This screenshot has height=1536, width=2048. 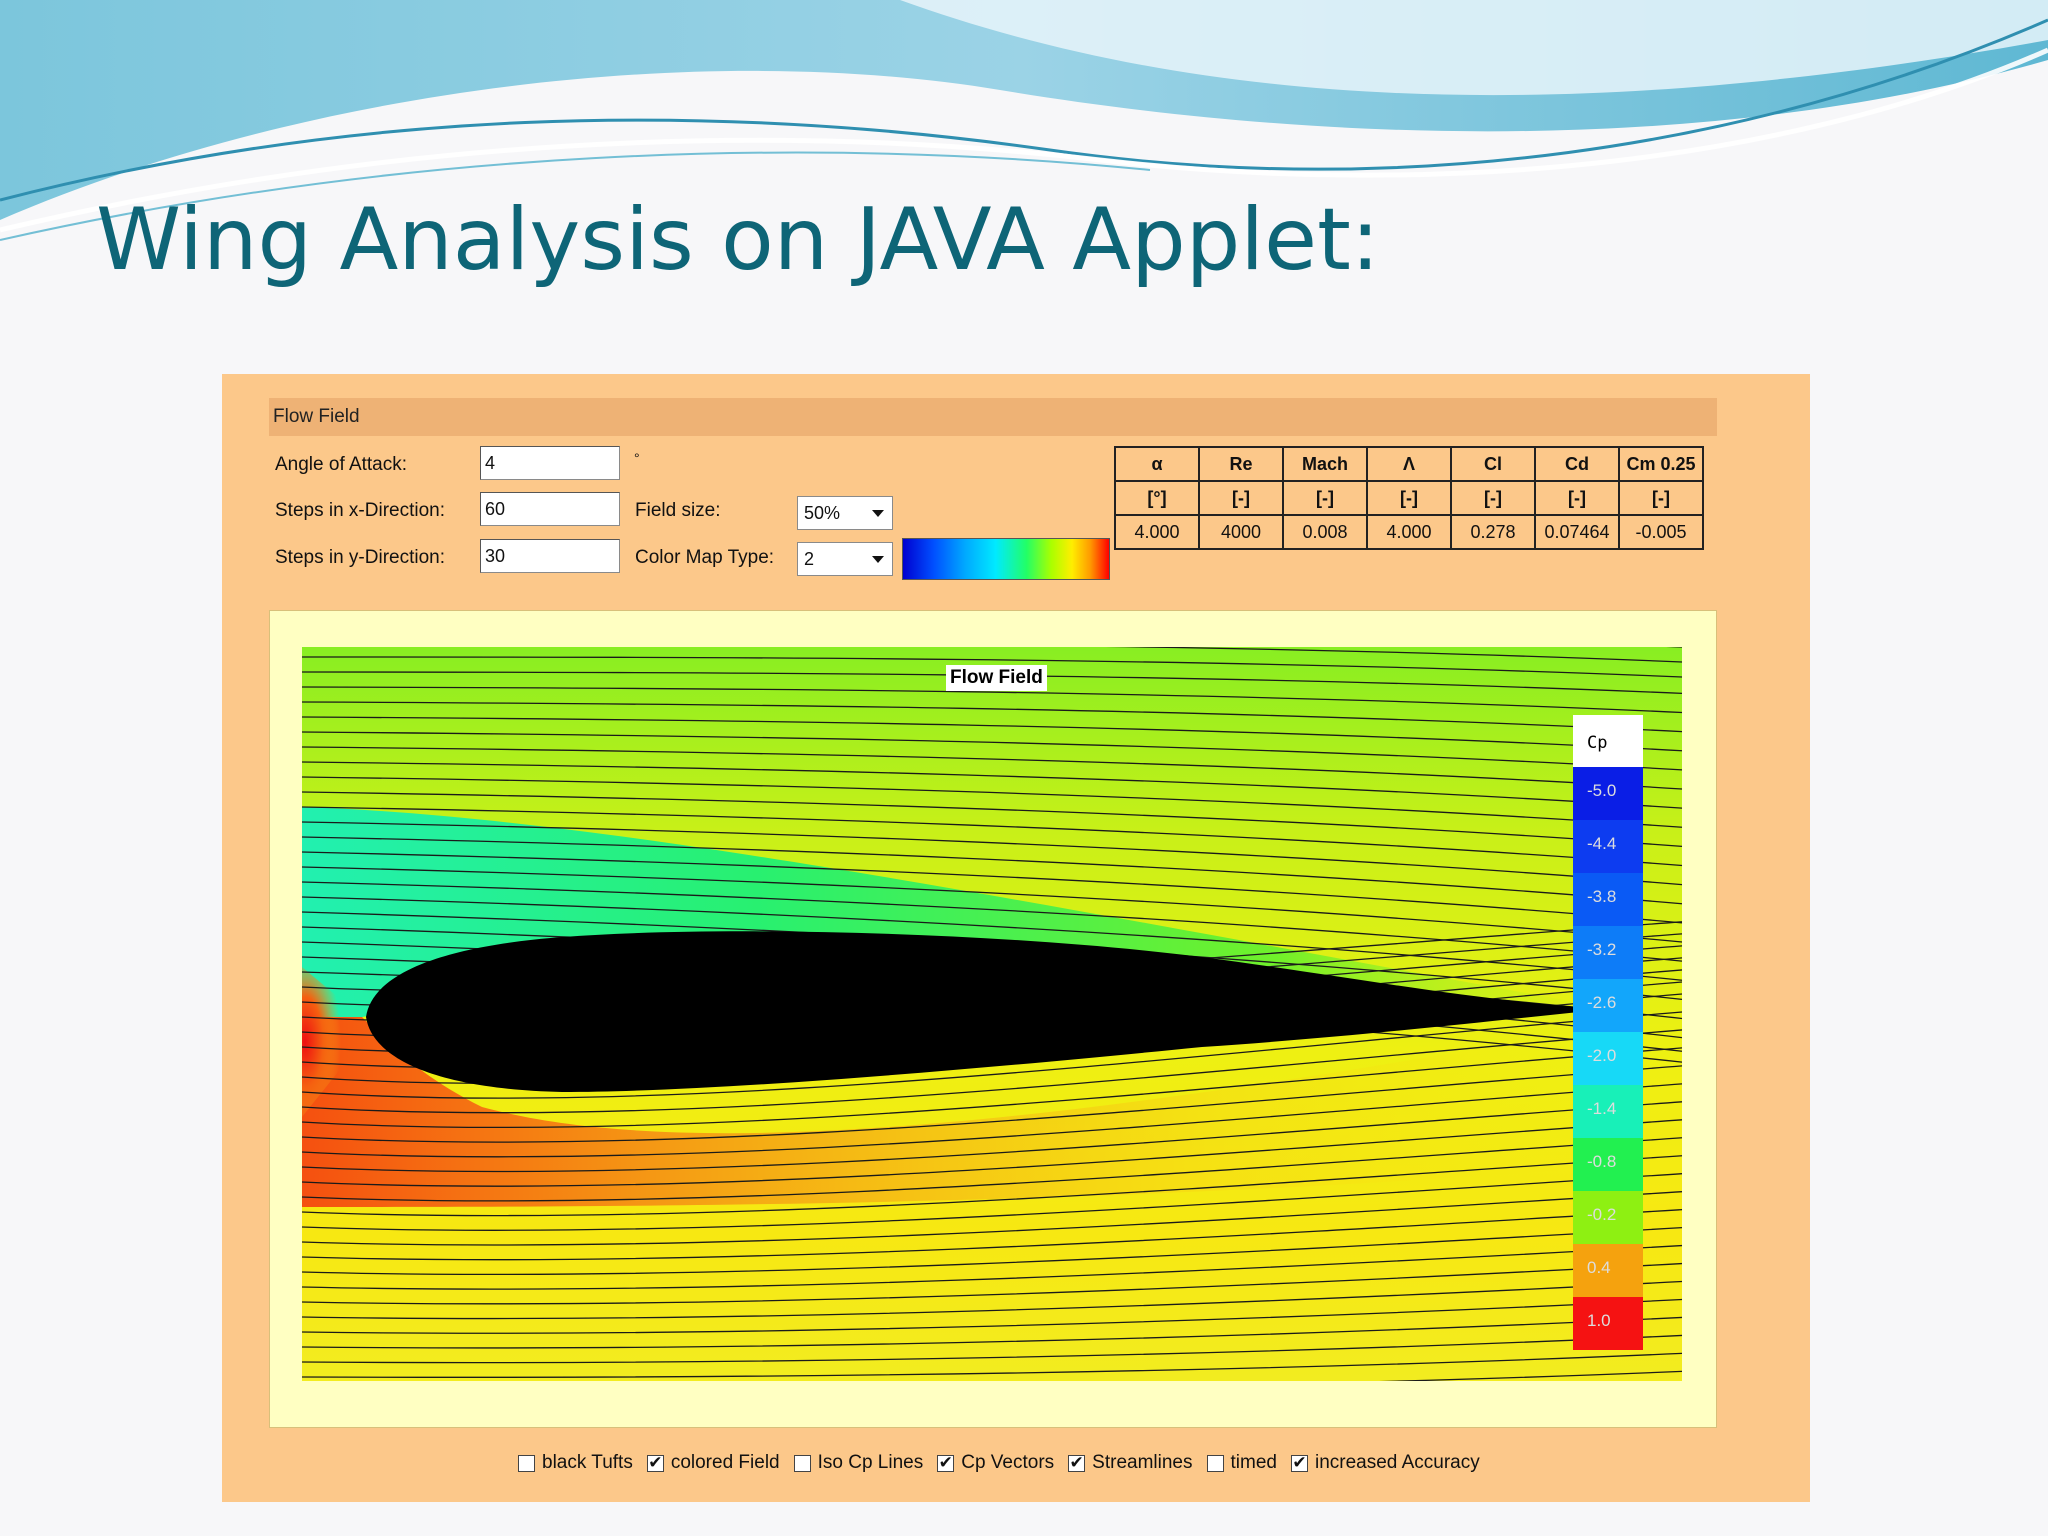 What do you see at coordinates (1409, 464) in the screenshot?
I see `results-header-row: α Re Mach Λ Cl Cd Cm 0.25` at bounding box center [1409, 464].